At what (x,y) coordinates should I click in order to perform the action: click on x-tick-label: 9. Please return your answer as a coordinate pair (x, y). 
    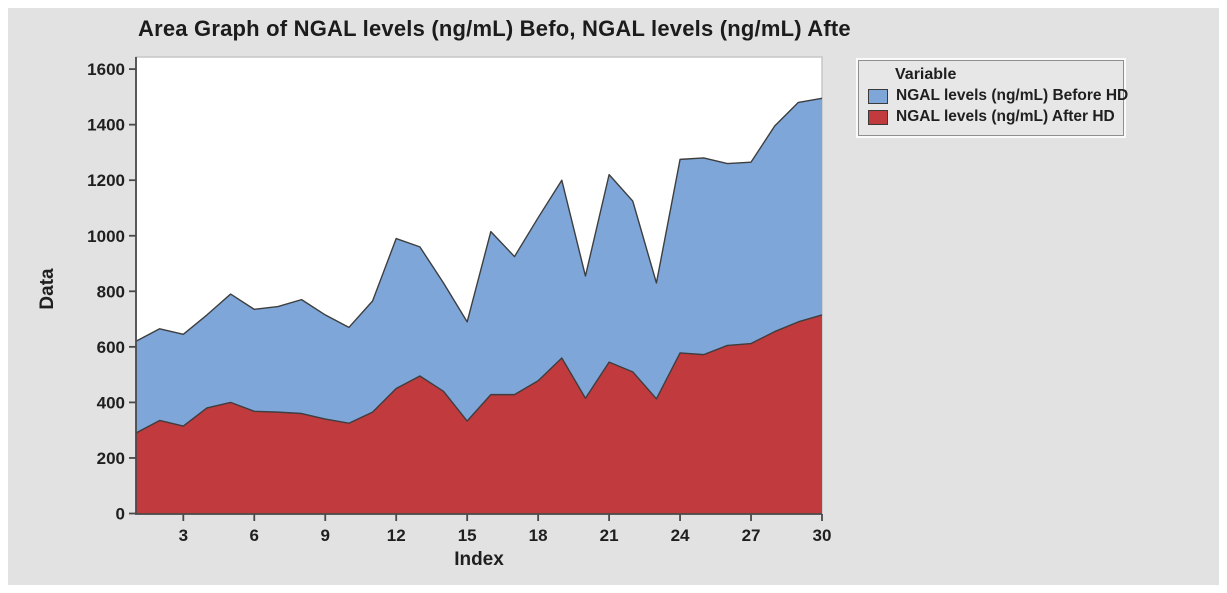
    Looking at the image, I should click on (325, 535).